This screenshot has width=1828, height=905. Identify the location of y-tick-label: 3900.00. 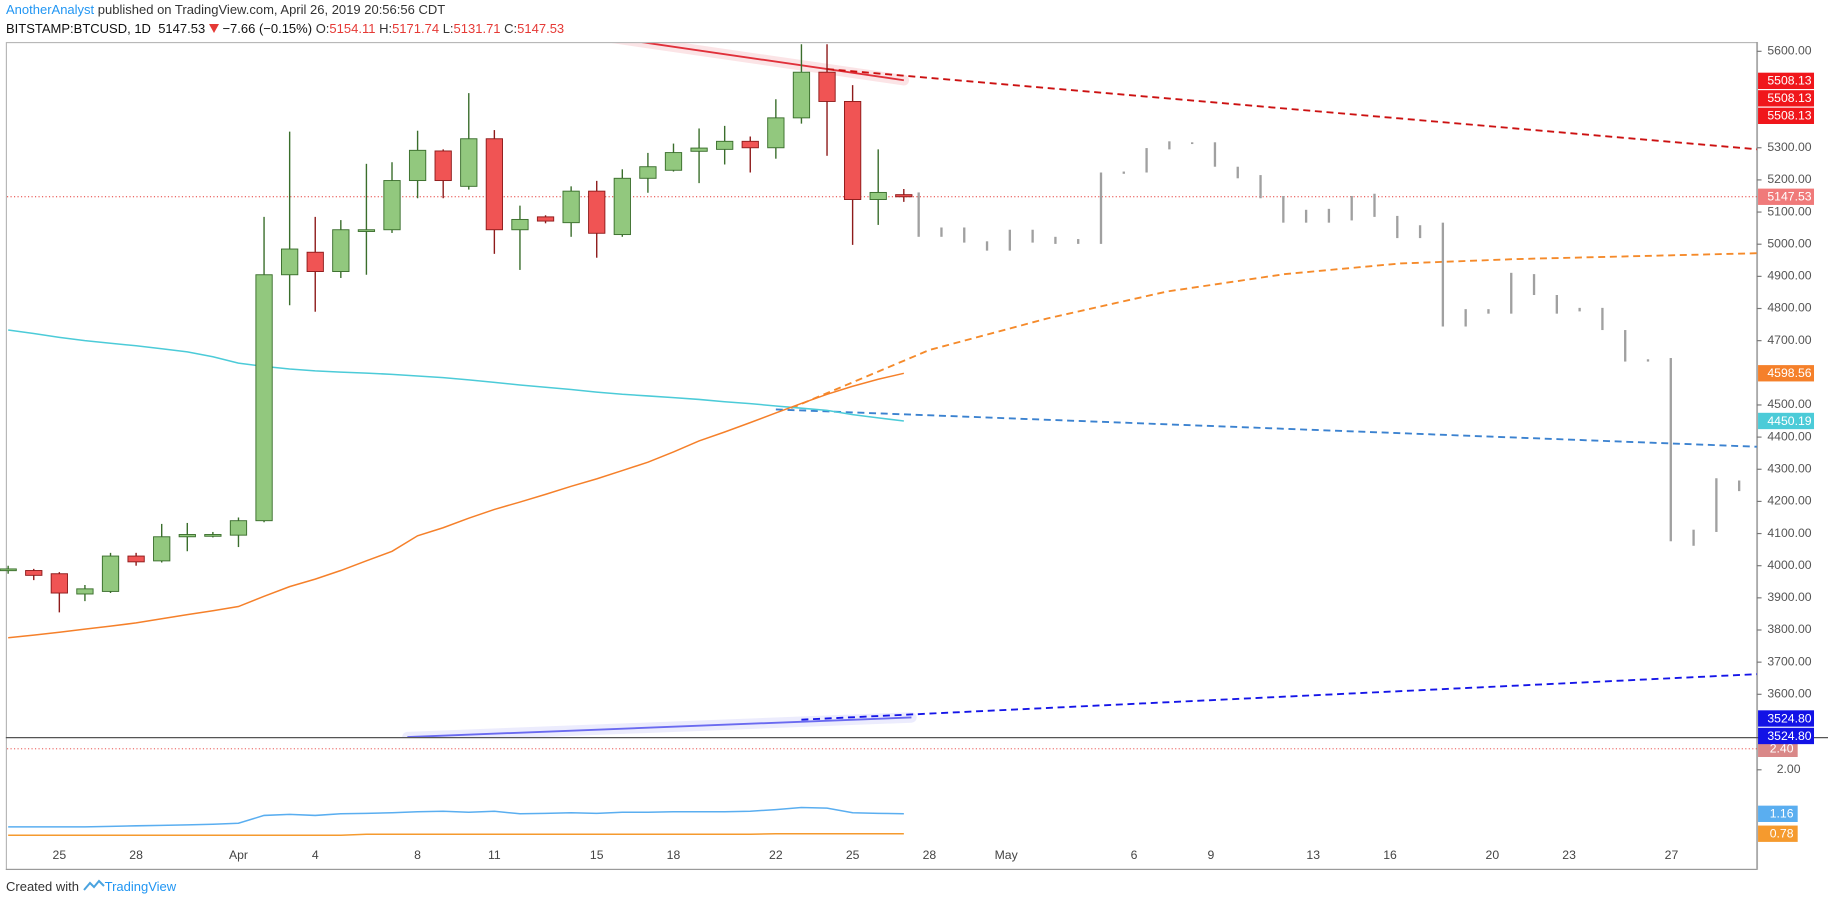
(1789, 597).